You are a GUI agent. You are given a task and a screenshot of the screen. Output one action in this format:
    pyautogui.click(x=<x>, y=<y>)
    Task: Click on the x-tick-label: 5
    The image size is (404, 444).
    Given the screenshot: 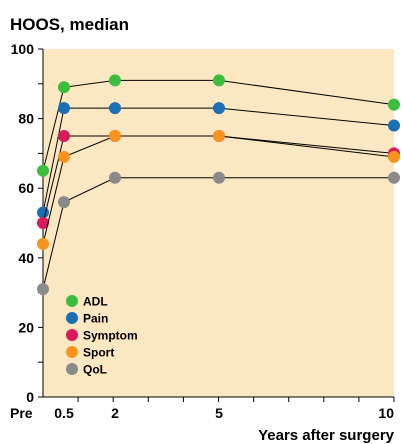 What is the action you would take?
    pyautogui.click(x=219, y=413)
    